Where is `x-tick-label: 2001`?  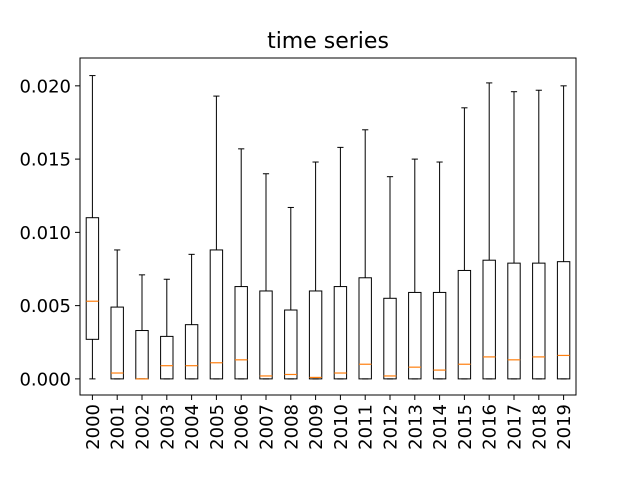 x-tick-label: 2001 is located at coordinates (118, 427).